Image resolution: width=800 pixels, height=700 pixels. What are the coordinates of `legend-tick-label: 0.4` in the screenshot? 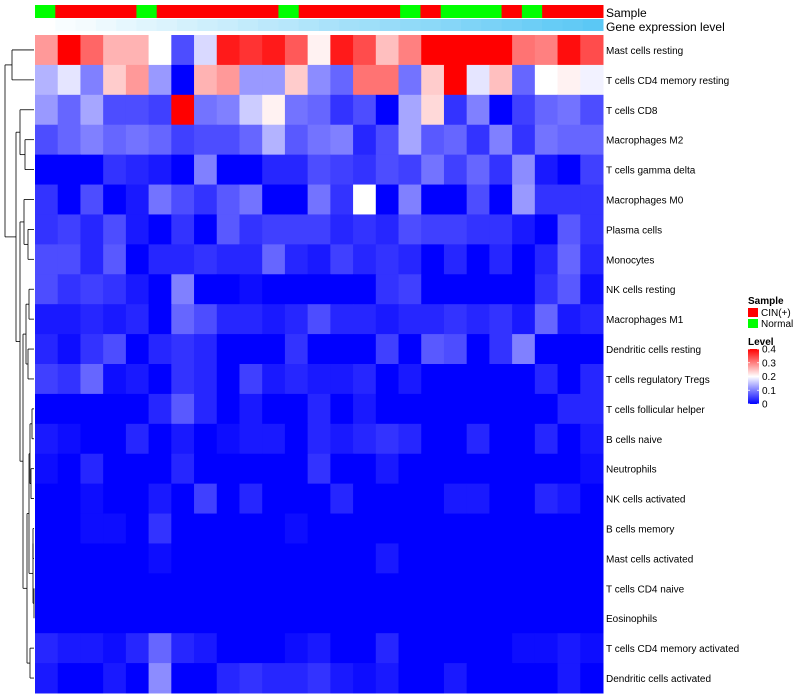 It's located at (769, 350).